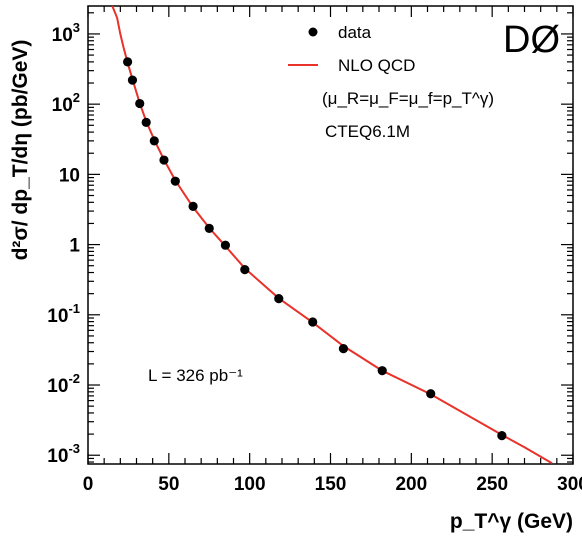  What do you see at coordinates (250, 484) in the screenshot?
I see `x-tick-label: 100` at bounding box center [250, 484].